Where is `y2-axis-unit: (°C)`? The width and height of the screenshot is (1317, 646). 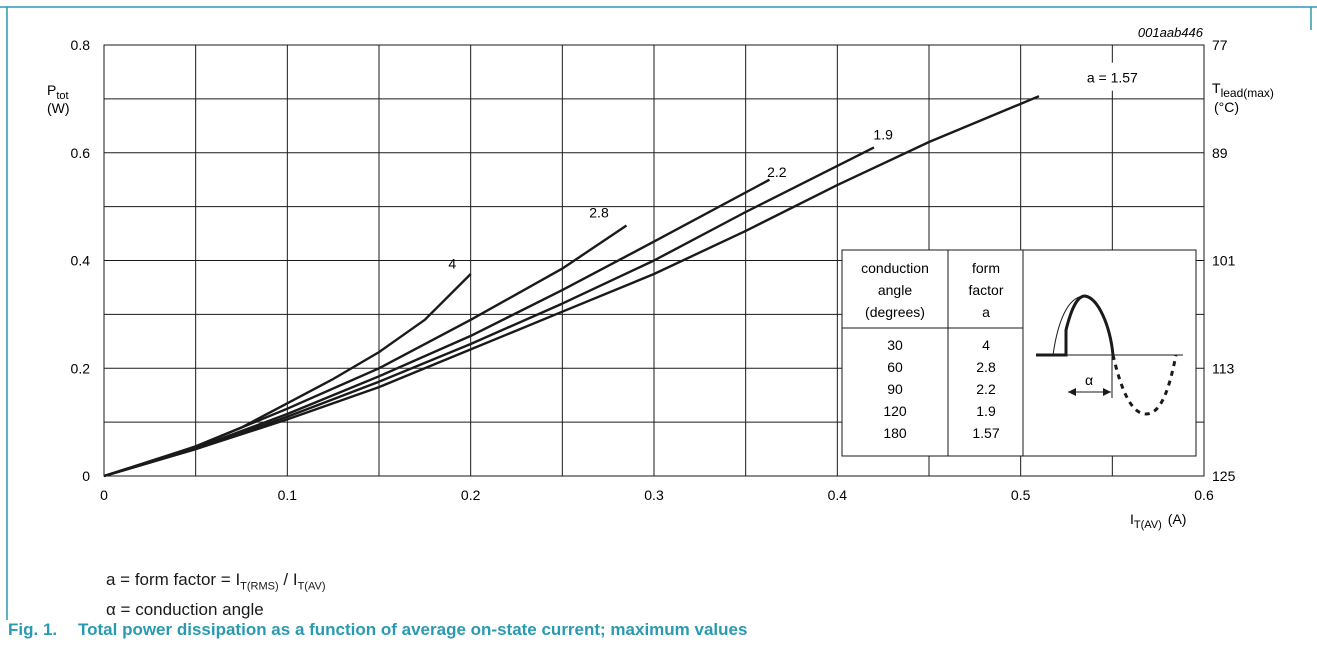 y2-axis-unit: (°C) is located at coordinates (1226, 107).